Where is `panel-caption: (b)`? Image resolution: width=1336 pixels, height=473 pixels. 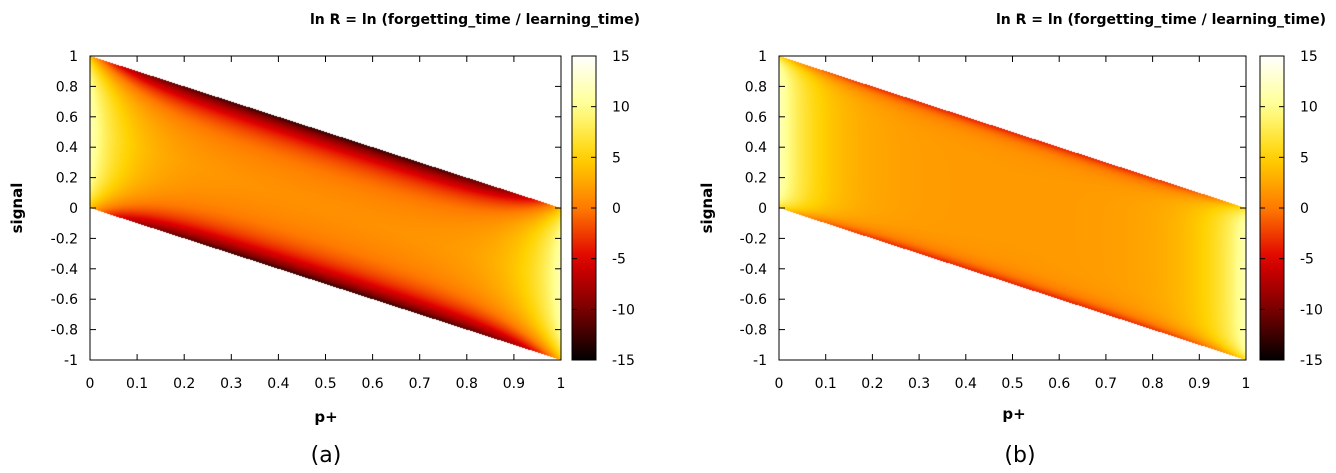 panel-caption: (b) is located at coordinates (1019, 455).